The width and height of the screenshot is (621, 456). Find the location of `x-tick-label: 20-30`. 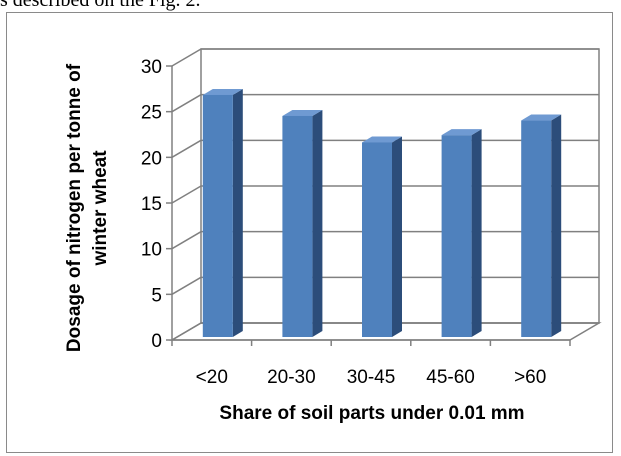

x-tick-label: 20-30 is located at coordinates (291, 377).